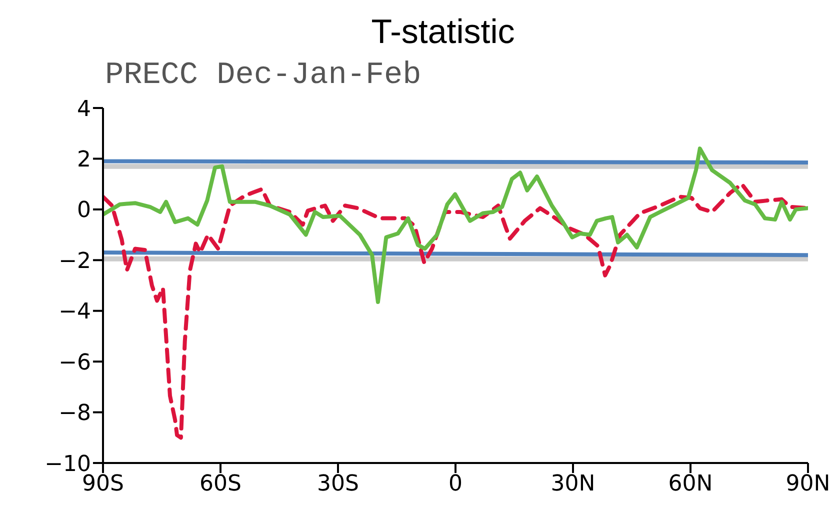  Describe the element at coordinates (84, 160) in the screenshot. I see `y-tick-label: 2` at that location.